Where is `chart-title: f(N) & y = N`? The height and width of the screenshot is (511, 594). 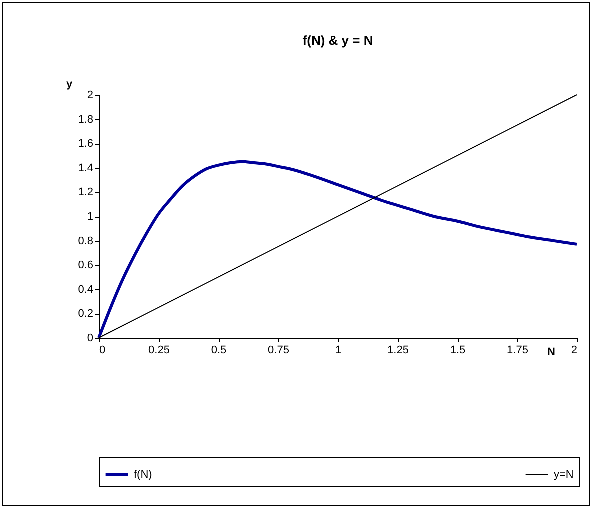
chart-title: f(N) & y = N is located at coordinates (338, 40).